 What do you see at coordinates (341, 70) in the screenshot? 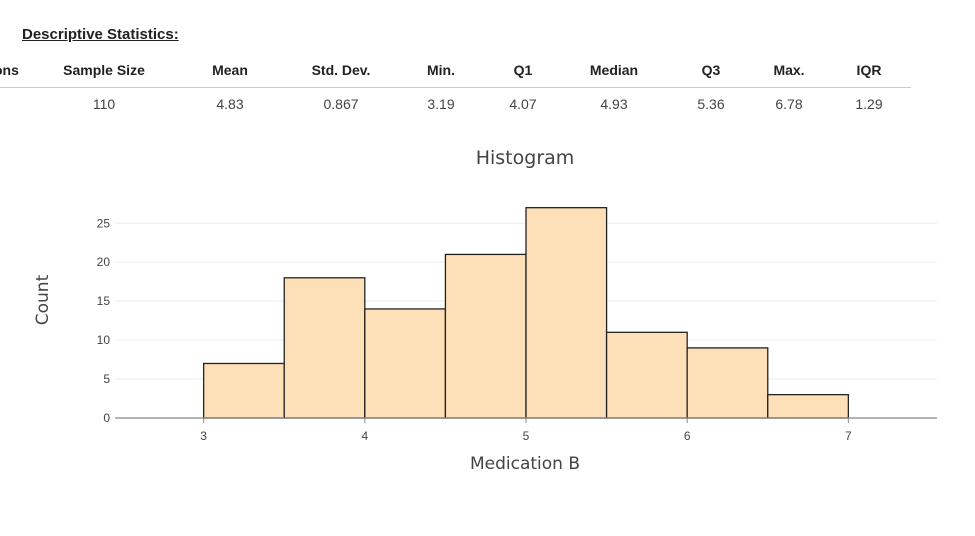
I see `stats-header-std-dev: Std. Dev.` at bounding box center [341, 70].